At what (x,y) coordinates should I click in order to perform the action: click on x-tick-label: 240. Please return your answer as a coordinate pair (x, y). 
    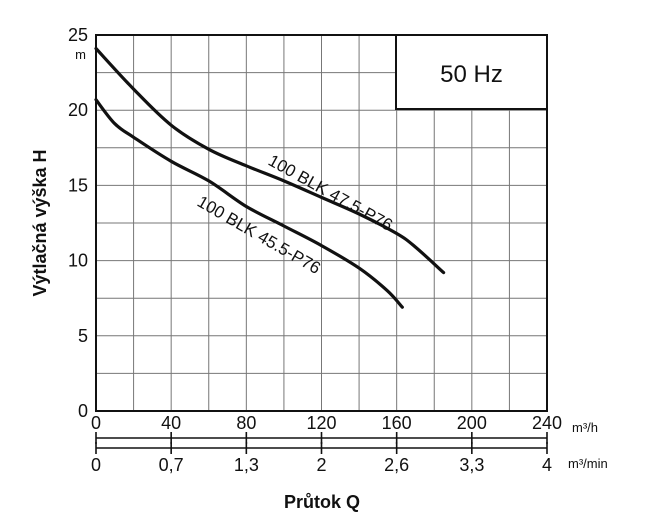
    Looking at the image, I should click on (547, 423).